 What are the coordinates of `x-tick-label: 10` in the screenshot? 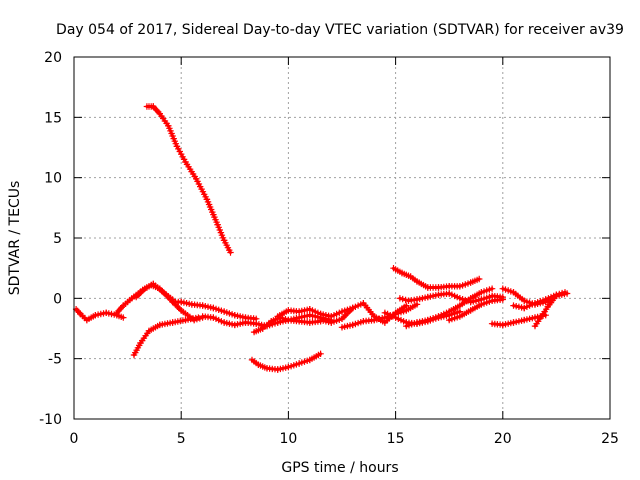 It's located at (288, 439).